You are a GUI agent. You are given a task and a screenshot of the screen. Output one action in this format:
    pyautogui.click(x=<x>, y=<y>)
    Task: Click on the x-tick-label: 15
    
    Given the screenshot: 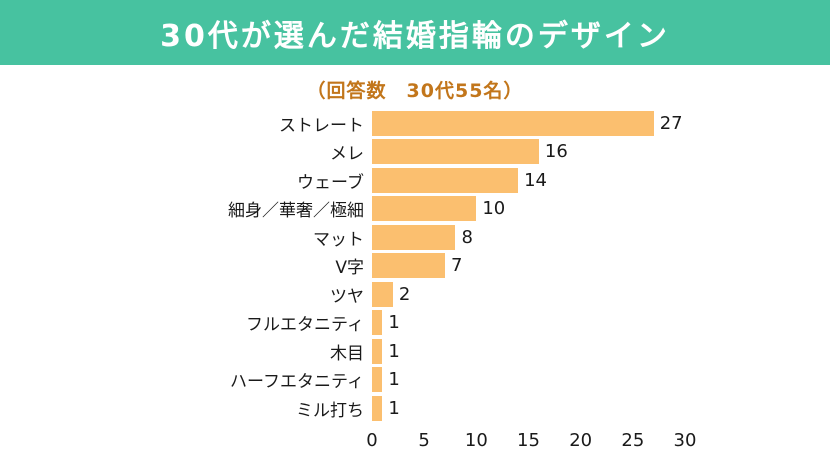 What is the action you would take?
    pyautogui.click(x=528, y=439)
    